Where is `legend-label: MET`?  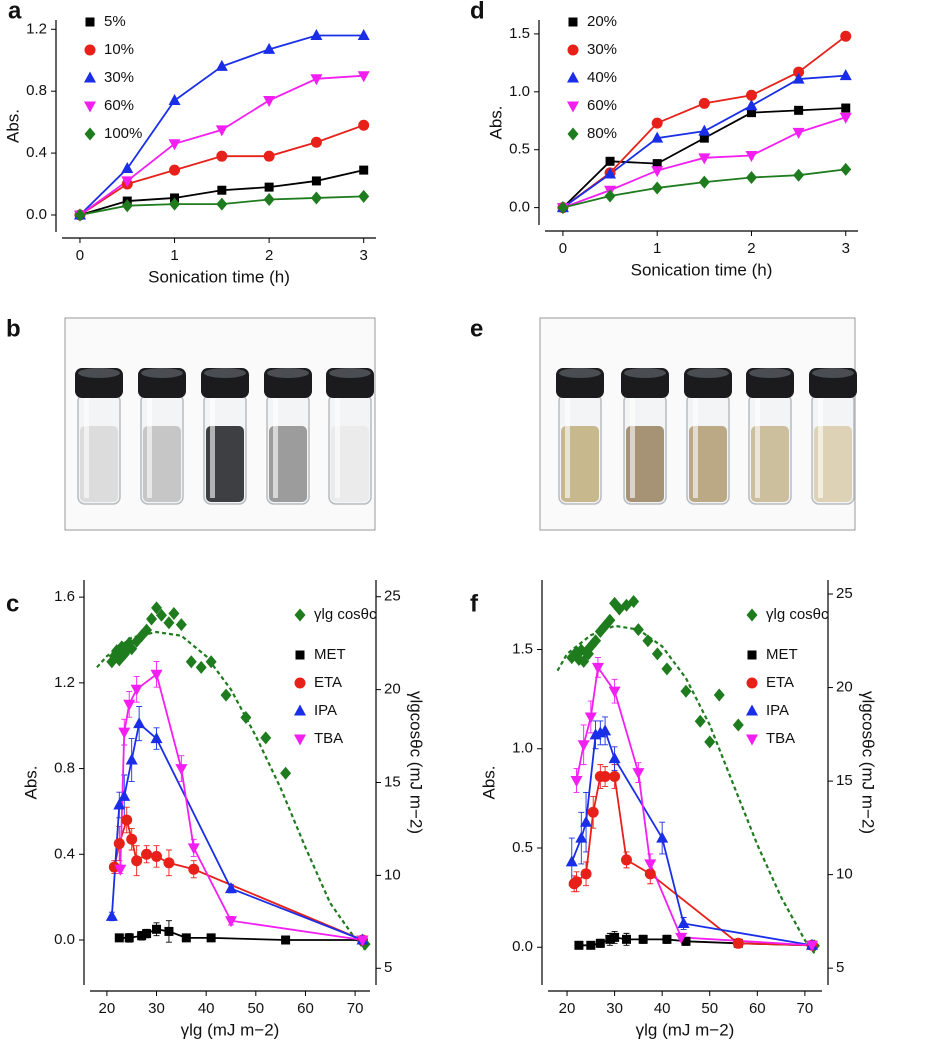 legend-label: MET is located at coordinates (782, 654).